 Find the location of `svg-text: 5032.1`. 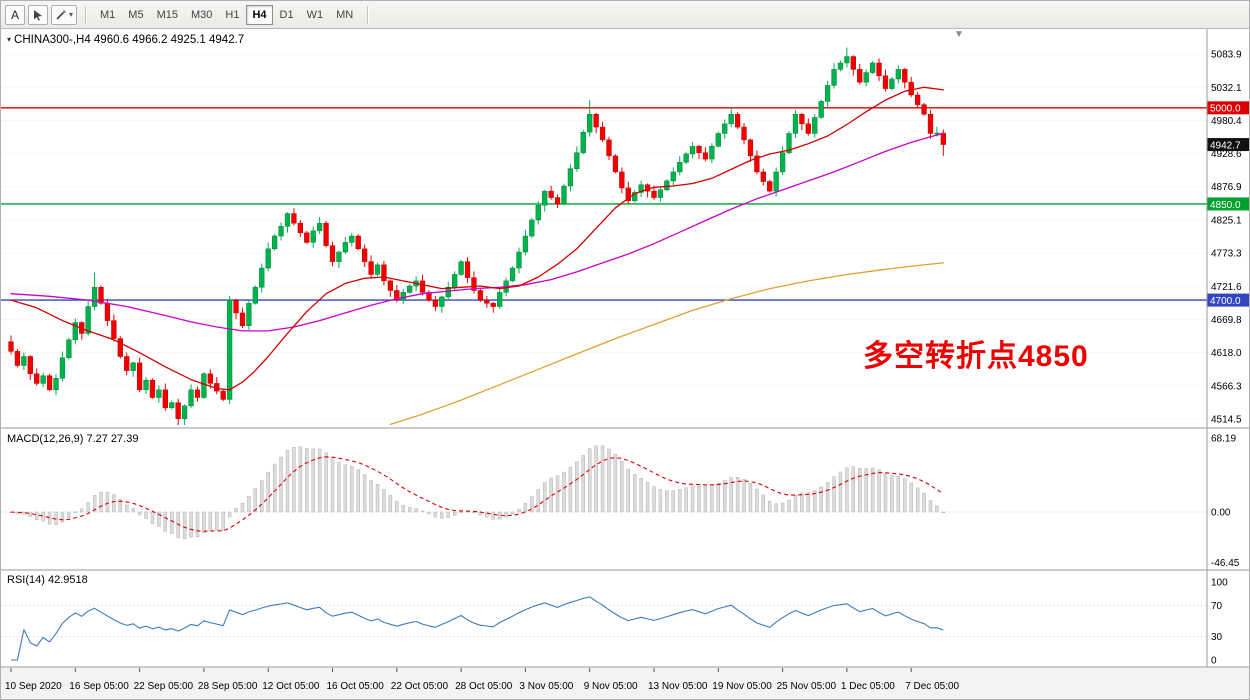

svg-text: 5032.1 is located at coordinates (1226, 88).